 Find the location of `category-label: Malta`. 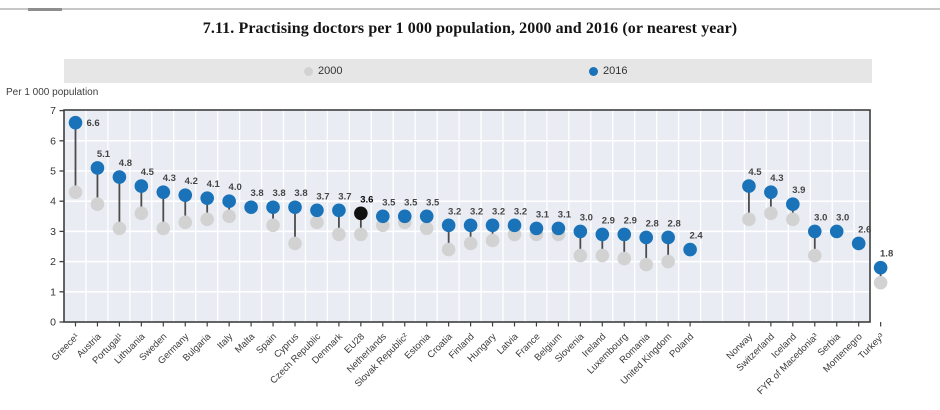

category-label: Malta is located at coordinates (245, 343).